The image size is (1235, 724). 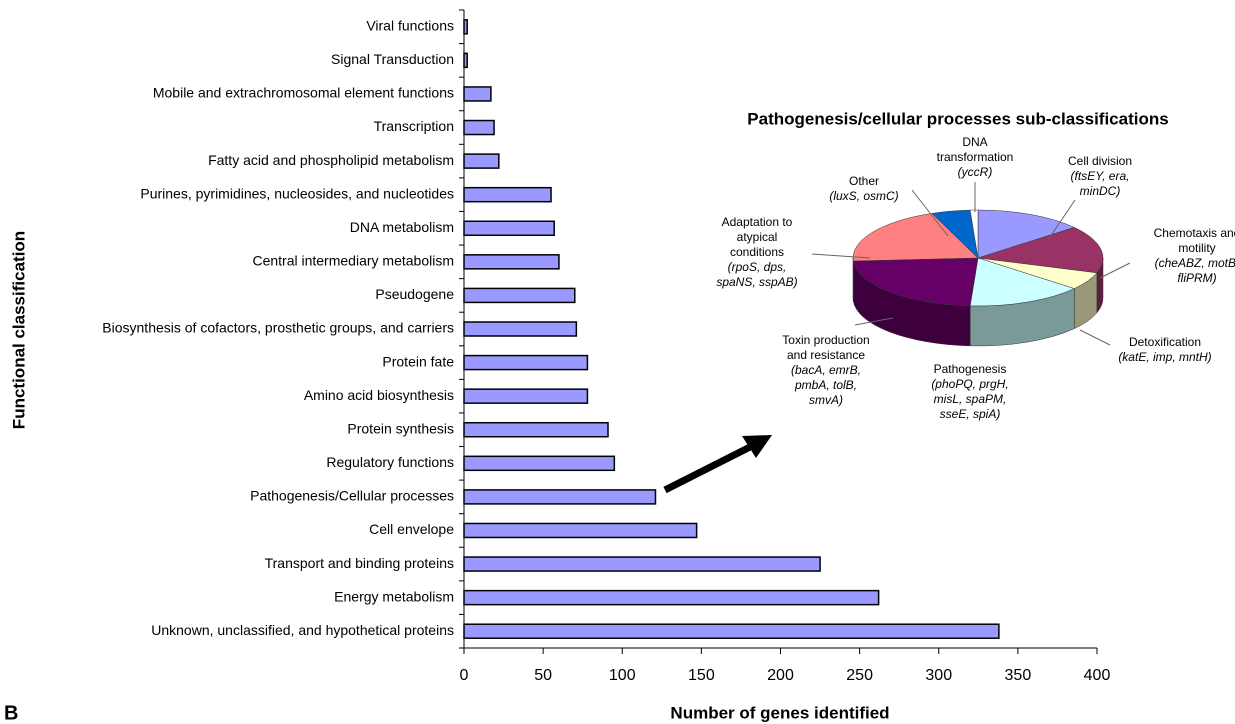 I want to click on pie-genes: pmbA, tolB,, so click(x=825, y=385).